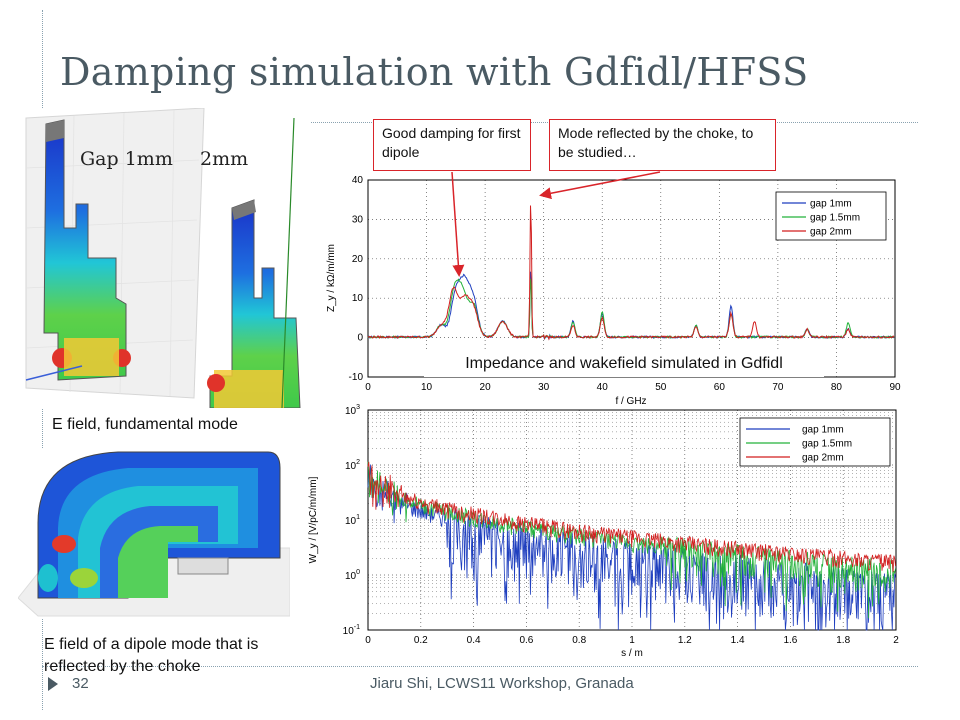 This screenshot has width=960, height=720. What do you see at coordinates (224, 159) in the screenshot?
I see `gap-label-2mm: 2mm` at bounding box center [224, 159].